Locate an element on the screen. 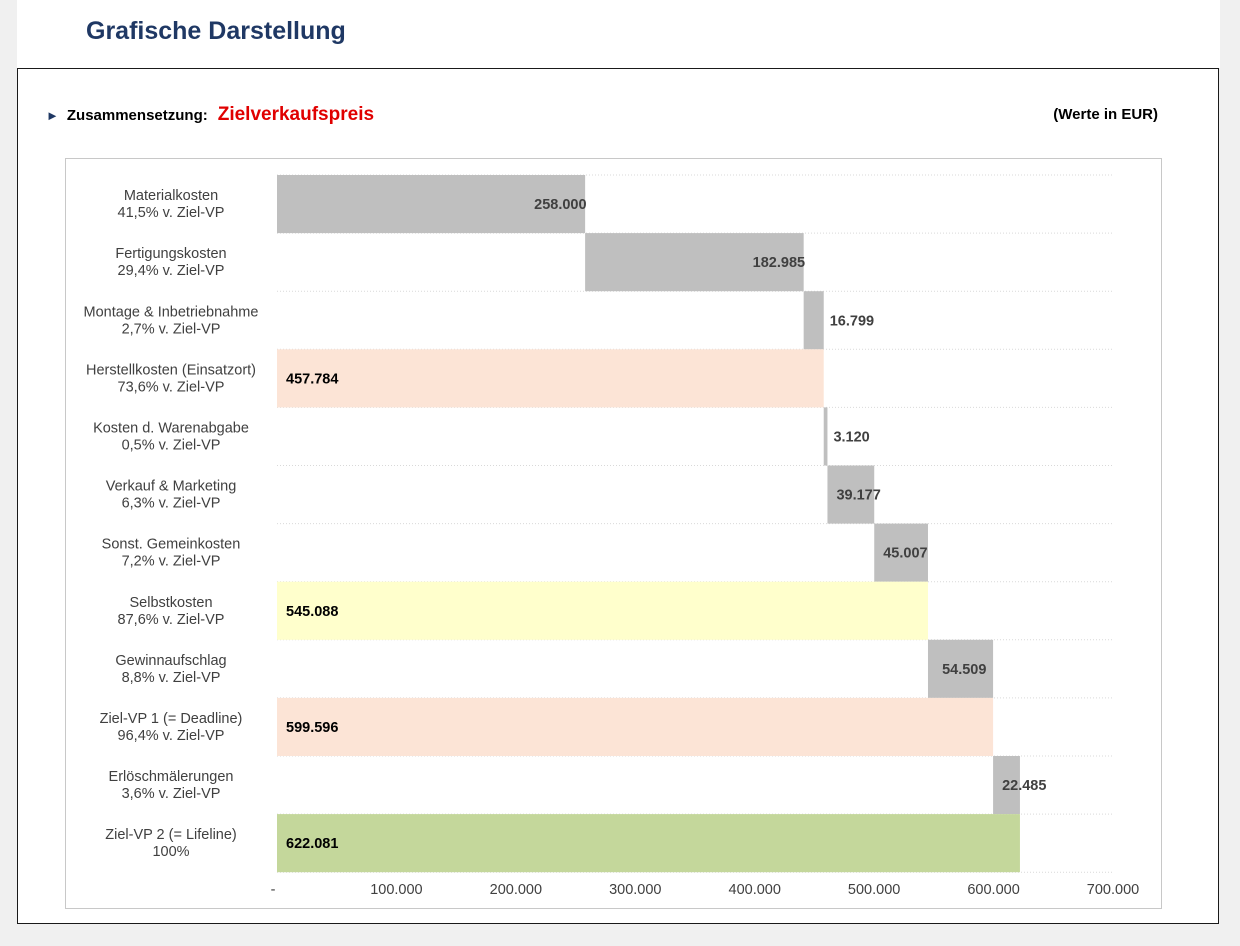 Image resolution: width=1240 pixels, height=946 pixels. x-tick-label: 600.000 is located at coordinates (993, 890).